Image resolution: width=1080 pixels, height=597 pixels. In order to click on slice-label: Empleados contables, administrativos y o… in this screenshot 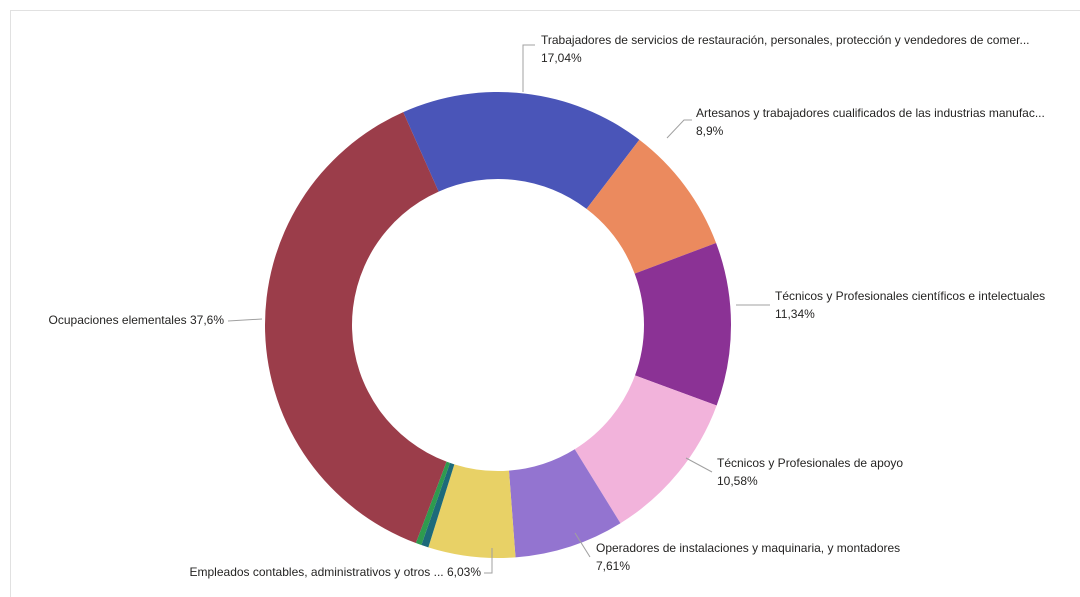, I will do `click(317, 572)`.